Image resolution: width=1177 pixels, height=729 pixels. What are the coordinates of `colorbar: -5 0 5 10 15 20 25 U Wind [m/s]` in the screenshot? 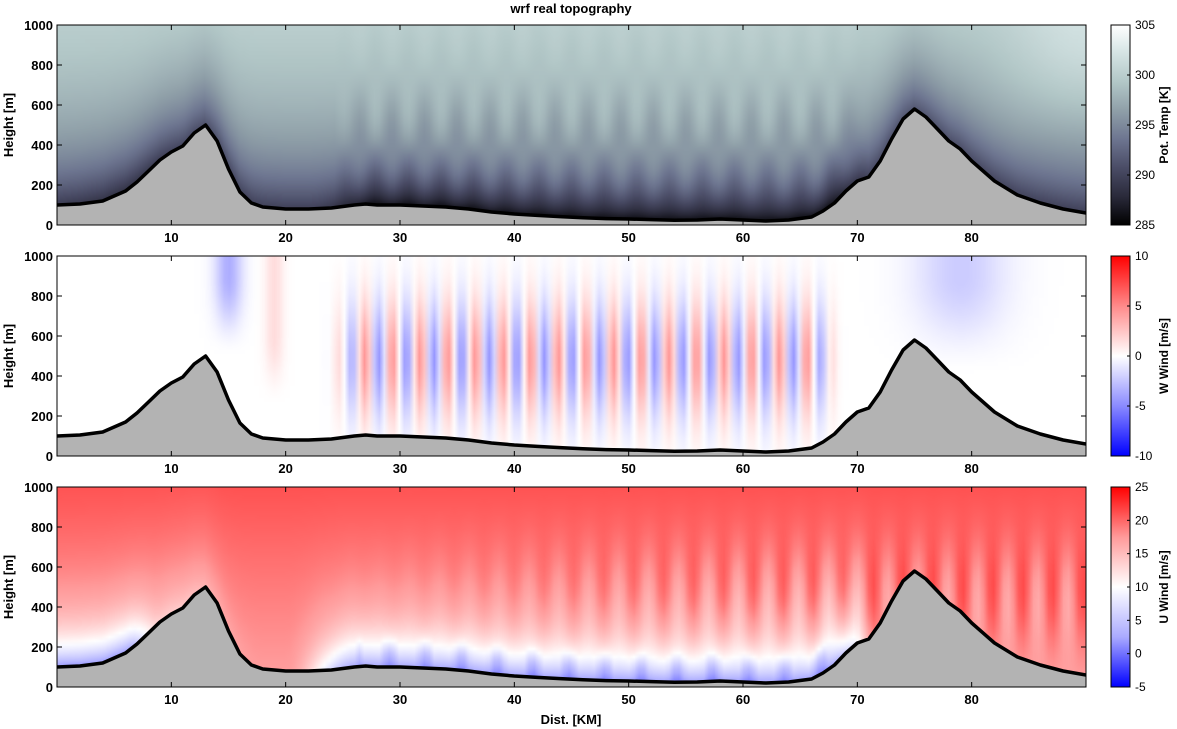 It's located at (1140, 587).